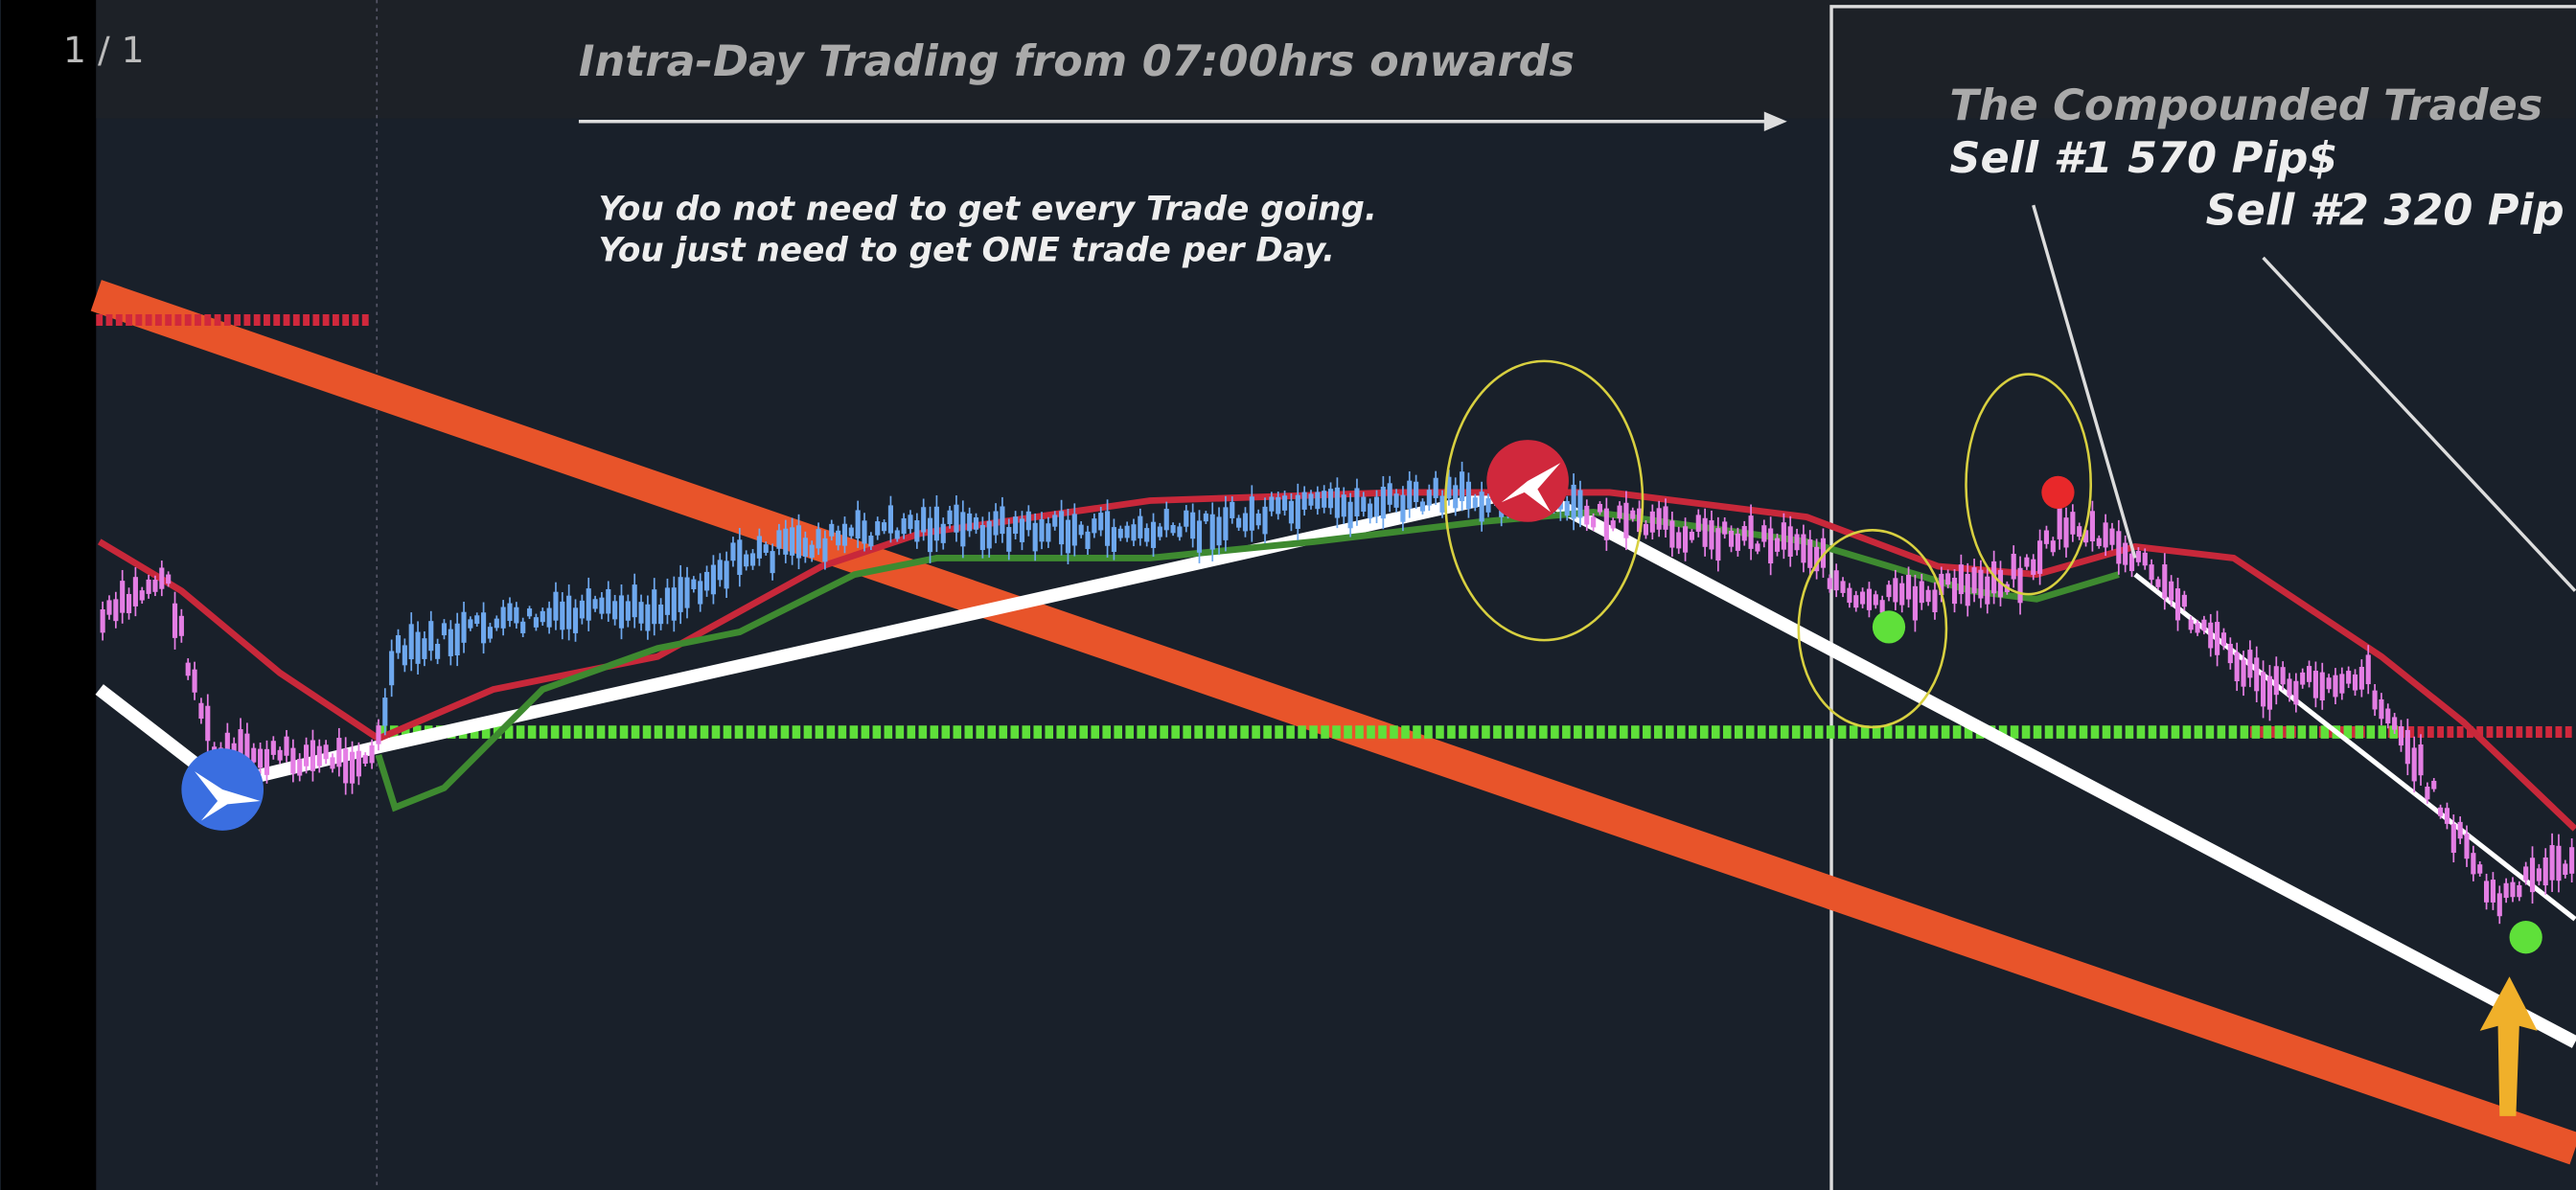 This screenshot has height=1190, width=2576. I want to click on page-counter: 1 / 1, so click(104, 50).